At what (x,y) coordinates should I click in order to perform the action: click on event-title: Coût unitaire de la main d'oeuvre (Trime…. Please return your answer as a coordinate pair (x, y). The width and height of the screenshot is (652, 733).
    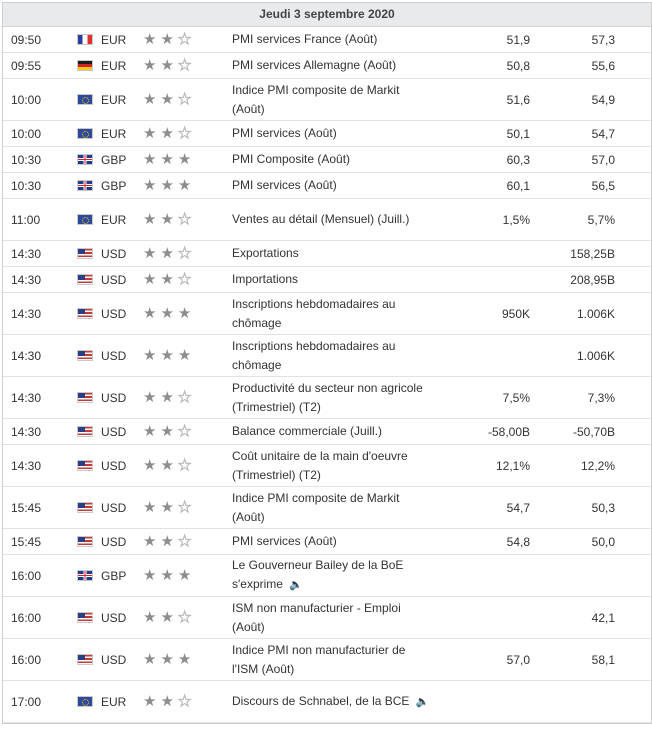
    Looking at the image, I should click on (320, 465).